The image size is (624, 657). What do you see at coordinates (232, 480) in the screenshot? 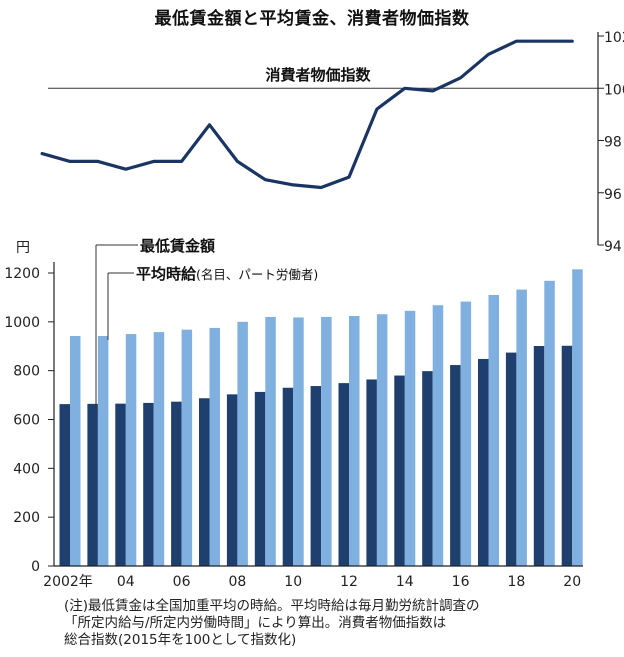
I see `min-wage-bar-2008` at bounding box center [232, 480].